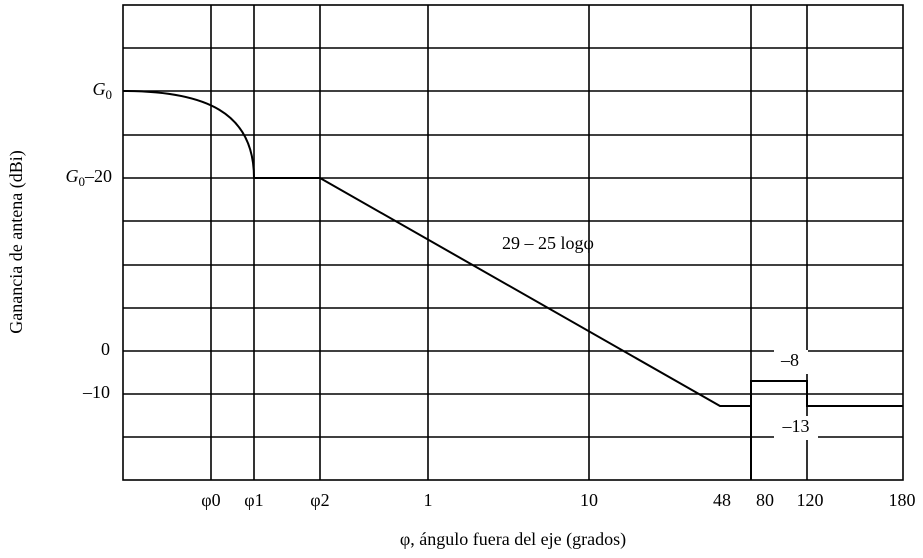 The width and height of the screenshot is (923, 558). What do you see at coordinates (319, 500) in the screenshot?
I see `x-label: φ2` at bounding box center [319, 500].